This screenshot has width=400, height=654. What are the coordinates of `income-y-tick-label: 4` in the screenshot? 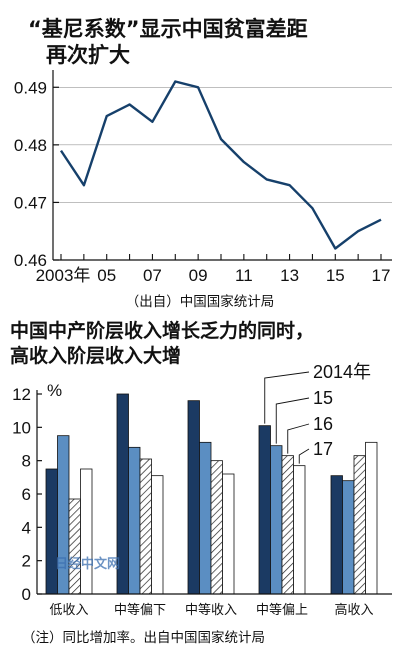 It's located at (26, 527).